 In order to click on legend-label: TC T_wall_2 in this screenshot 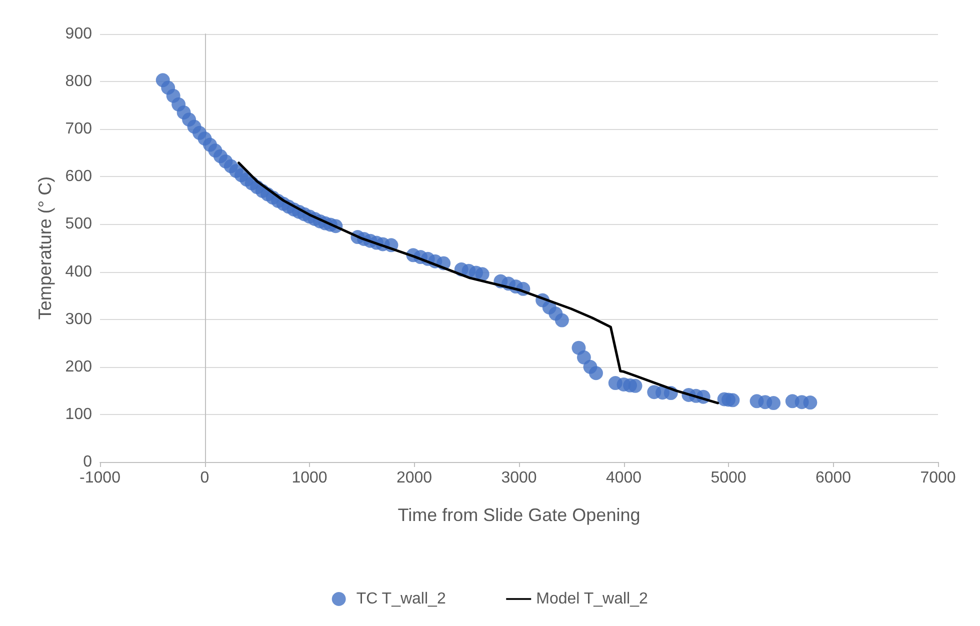, I will do `click(401, 599)`.